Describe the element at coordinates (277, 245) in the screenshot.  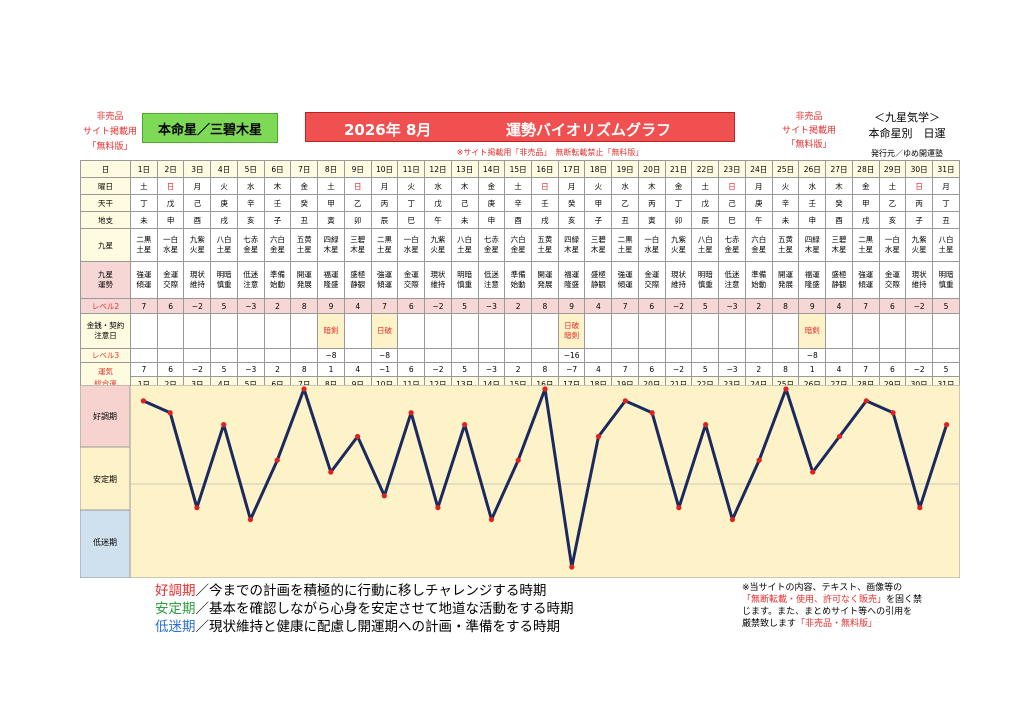
I see `cell-kyusei-6: 六白 金星` at that location.